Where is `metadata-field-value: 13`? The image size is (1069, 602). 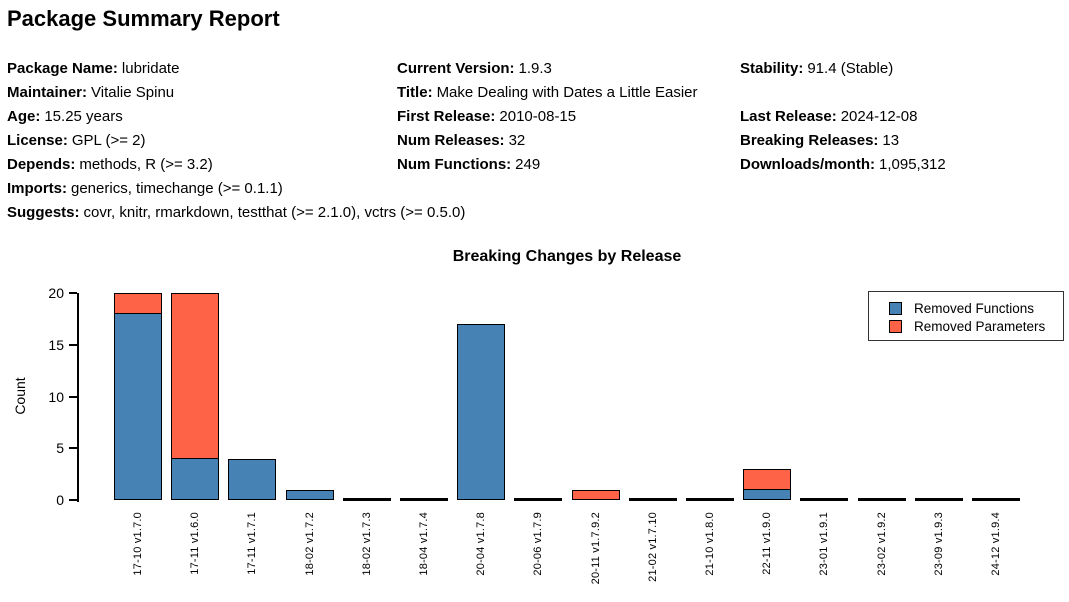
metadata-field-value: 13 is located at coordinates (891, 140).